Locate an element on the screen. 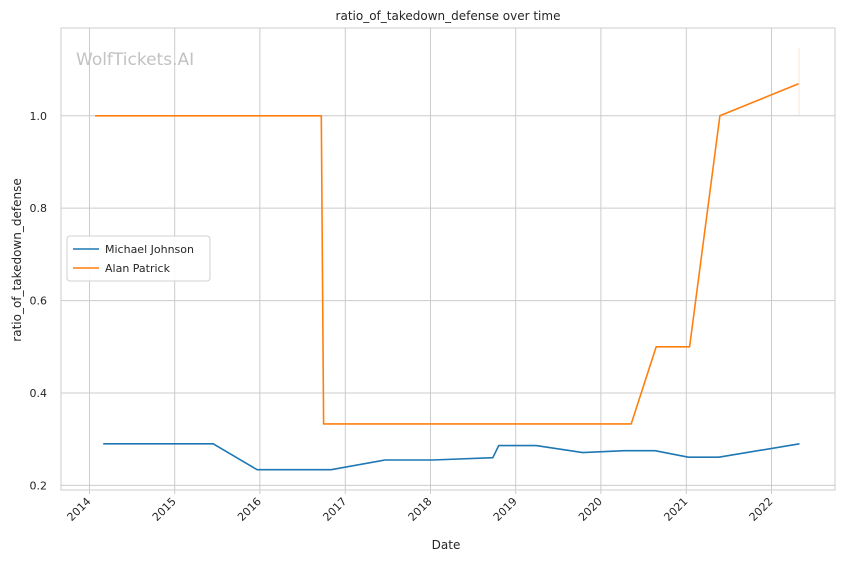 The width and height of the screenshot is (844, 561). legend-label-alan-patrick: Alan Patrick is located at coordinates (138, 268).